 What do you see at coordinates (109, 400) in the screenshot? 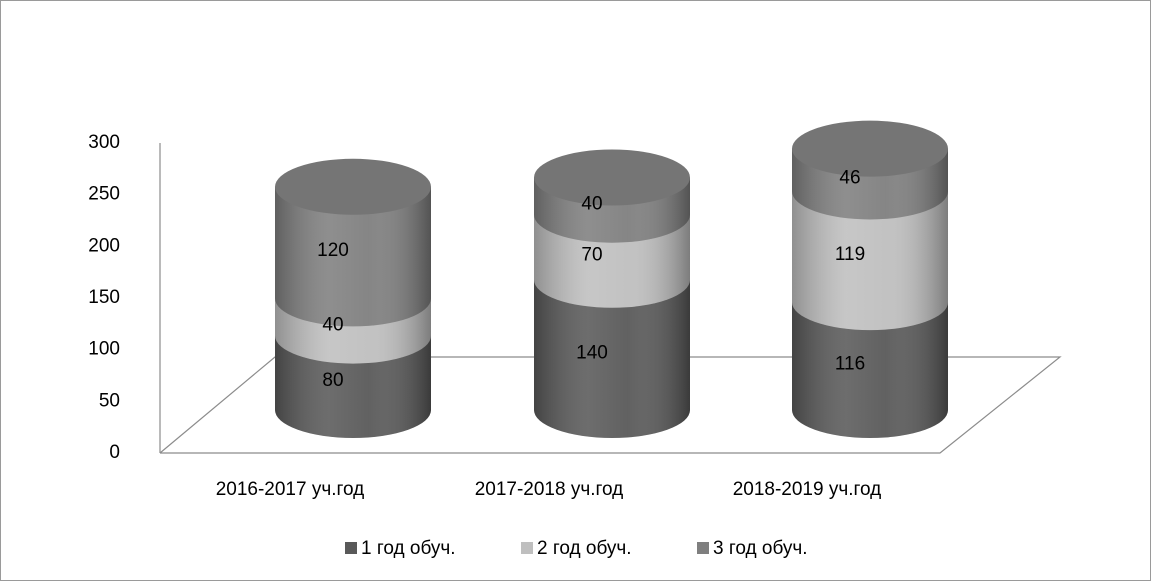
I see `y-tick-label: 50` at bounding box center [109, 400].